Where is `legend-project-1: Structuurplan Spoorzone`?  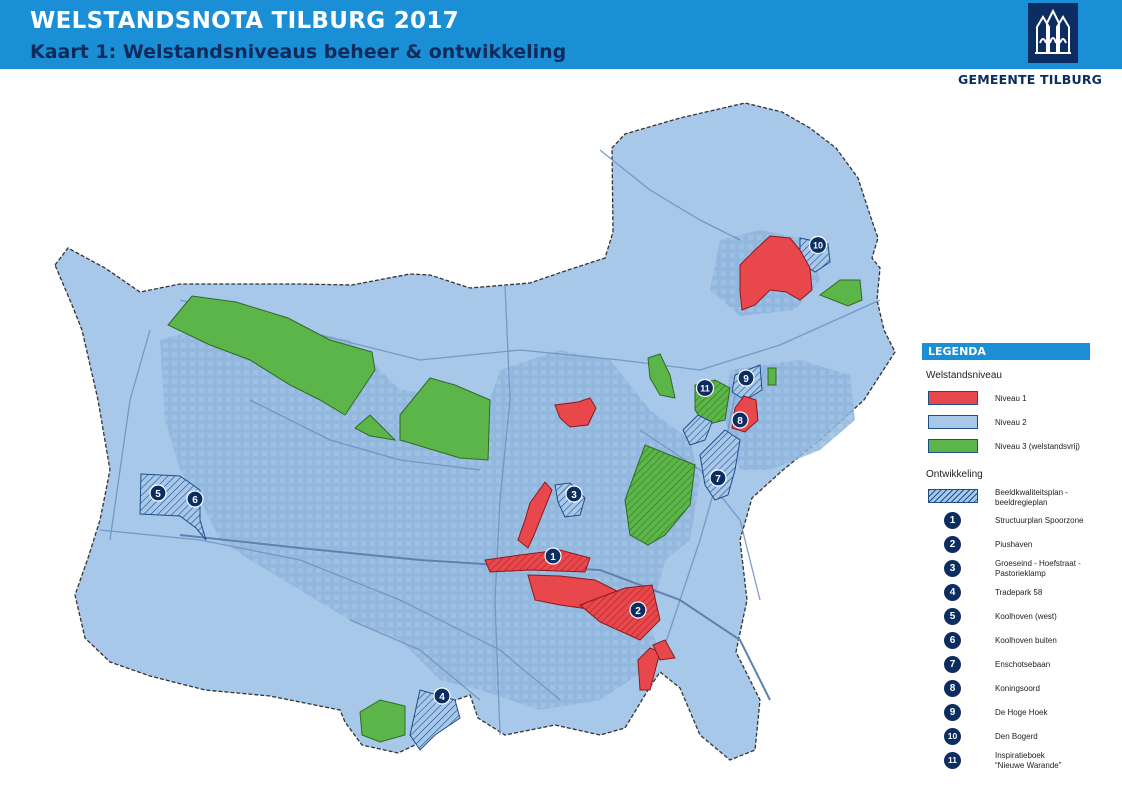
legend-project-1: Structuurplan Spoorzone is located at coordinates (1039, 520).